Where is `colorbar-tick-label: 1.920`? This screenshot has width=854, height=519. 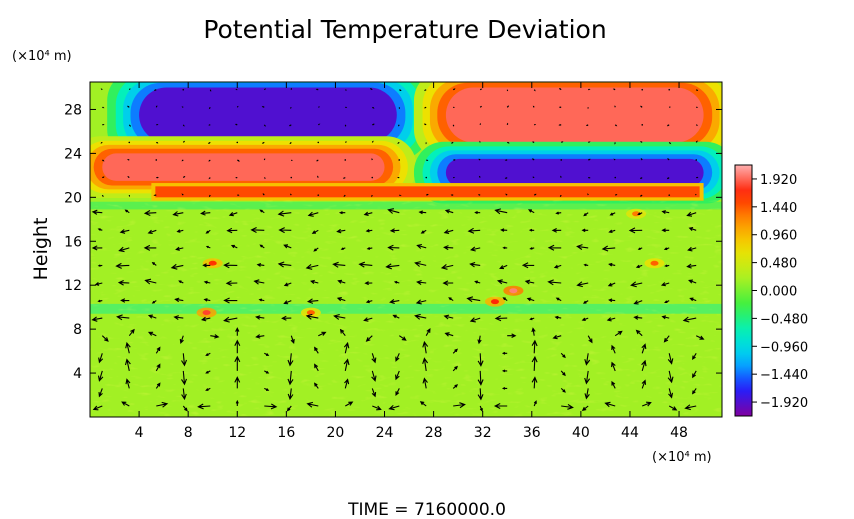 colorbar-tick-label: 1.920 is located at coordinates (778, 180).